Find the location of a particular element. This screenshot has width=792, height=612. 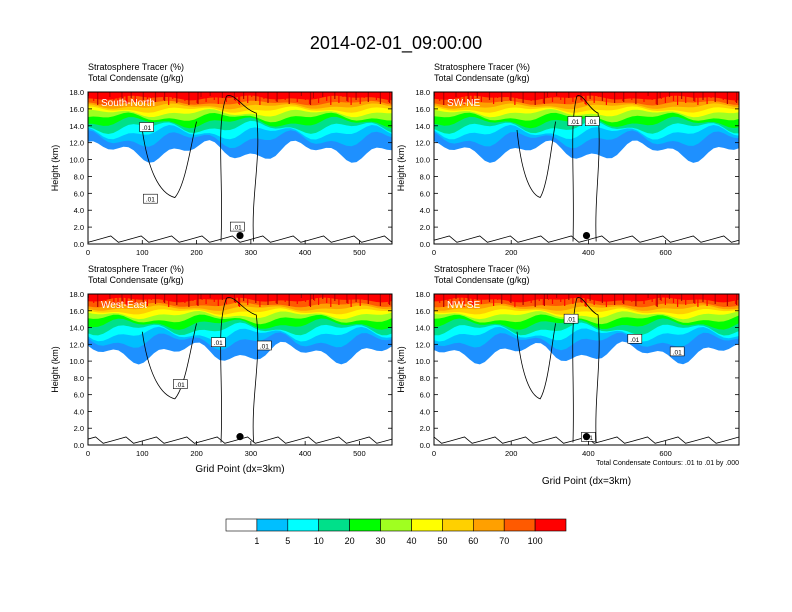

panel-label: SW-NE is located at coordinates (463, 103).